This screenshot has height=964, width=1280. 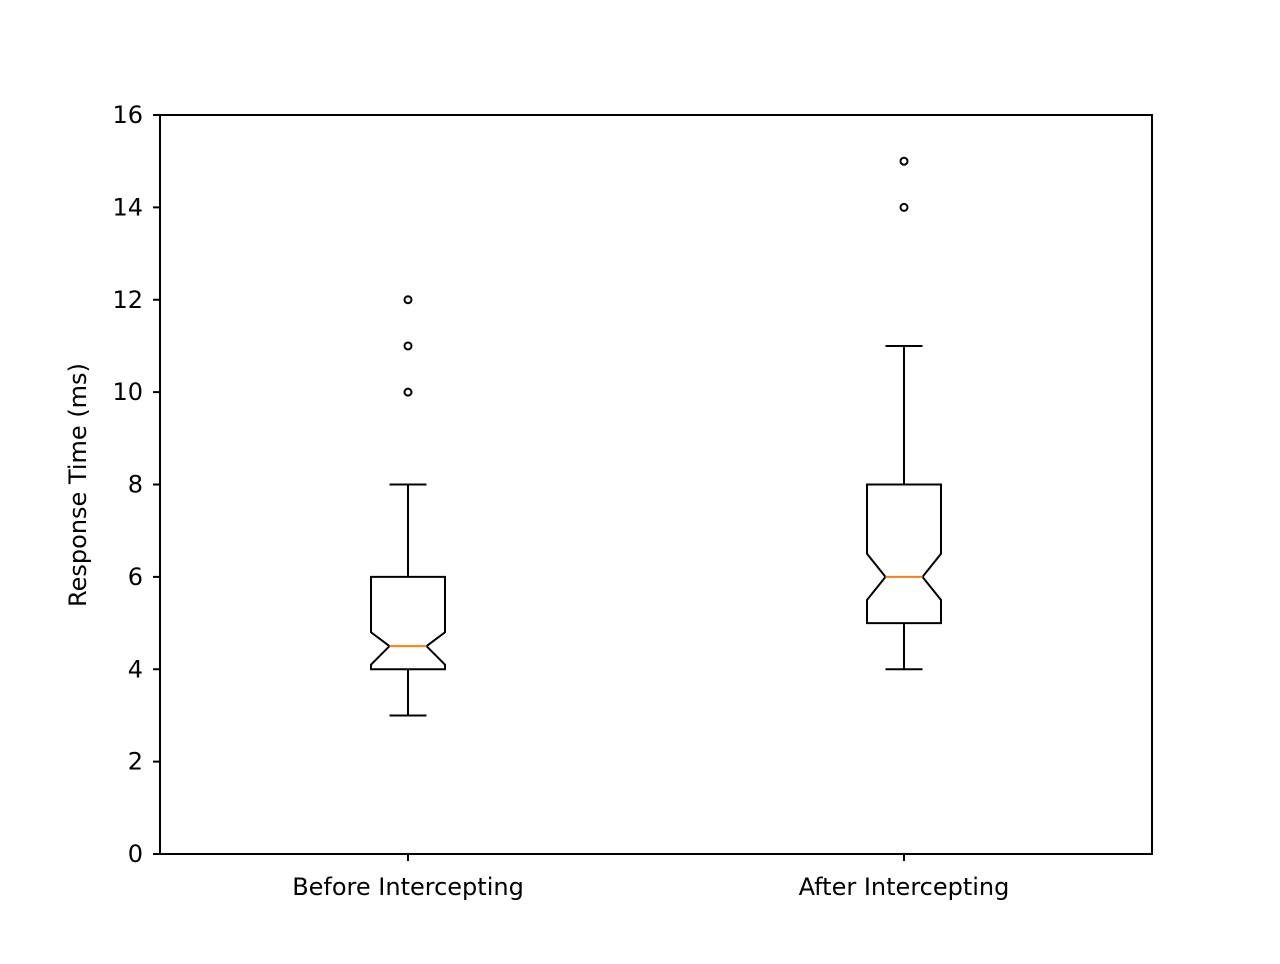 I want to click on y-tick-label: 4, so click(x=135, y=669).